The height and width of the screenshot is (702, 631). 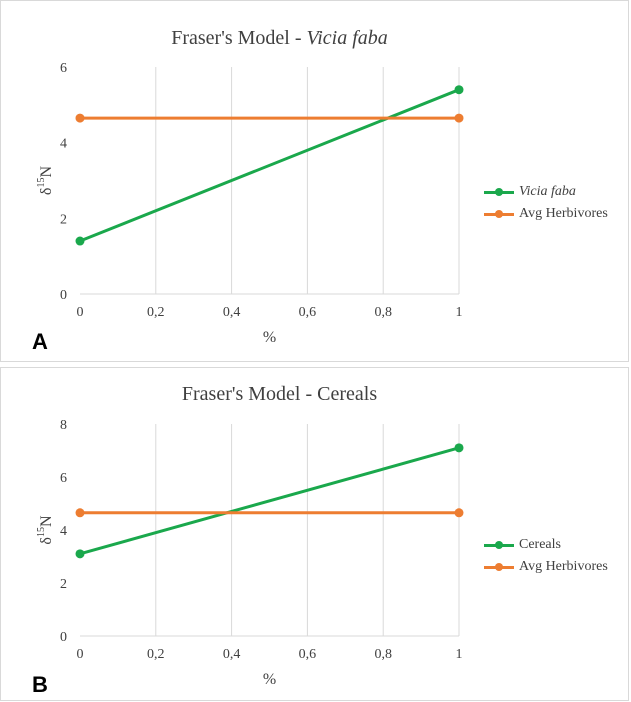 What do you see at coordinates (40, 684) in the screenshot?
I see `panel-label-b: B` at bounding box center [40, 684].